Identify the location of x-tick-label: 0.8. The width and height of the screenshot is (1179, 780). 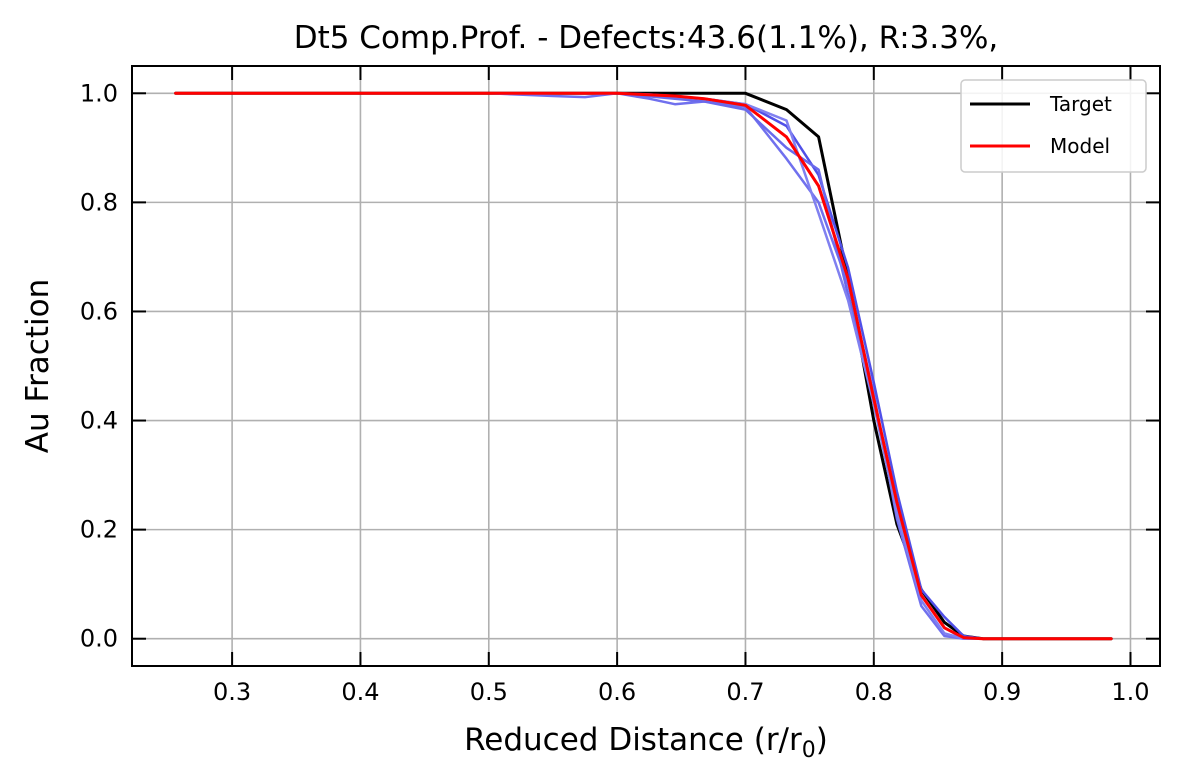
(874, 692).